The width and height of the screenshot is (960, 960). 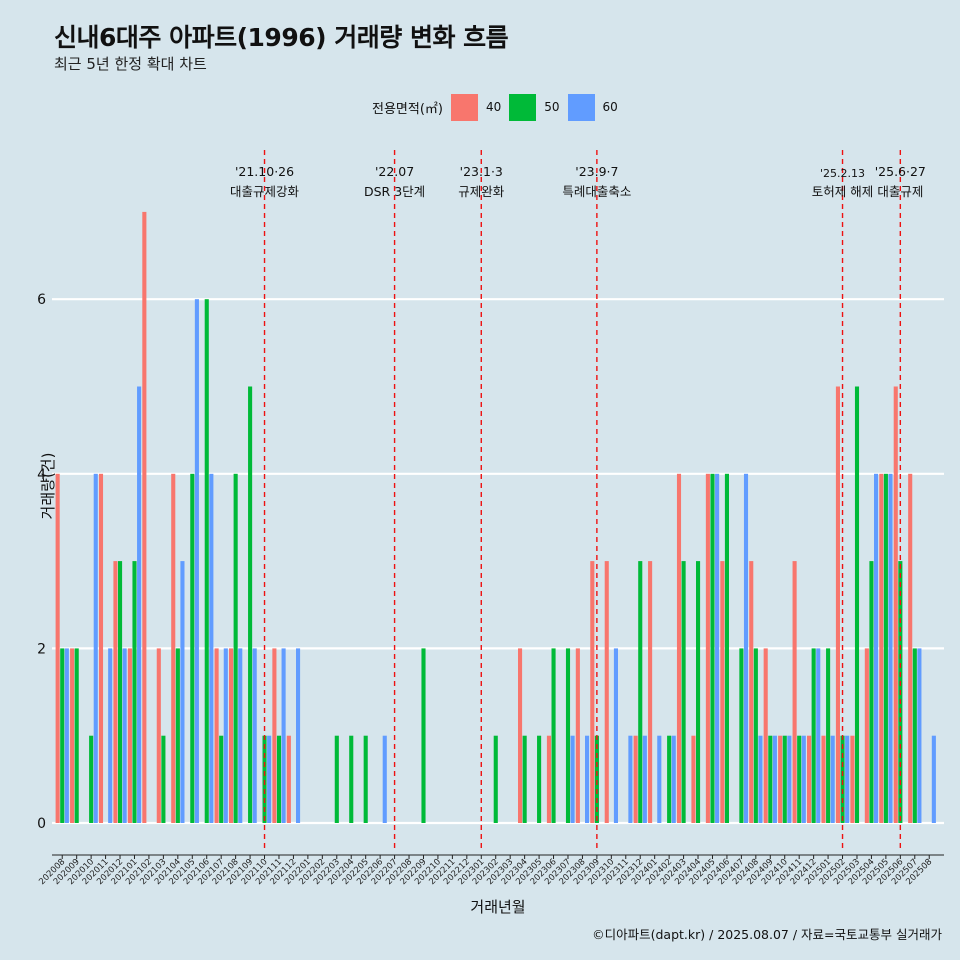 I want to click on annotation-date-0: '21.10·26, so click(x=264, y=171).